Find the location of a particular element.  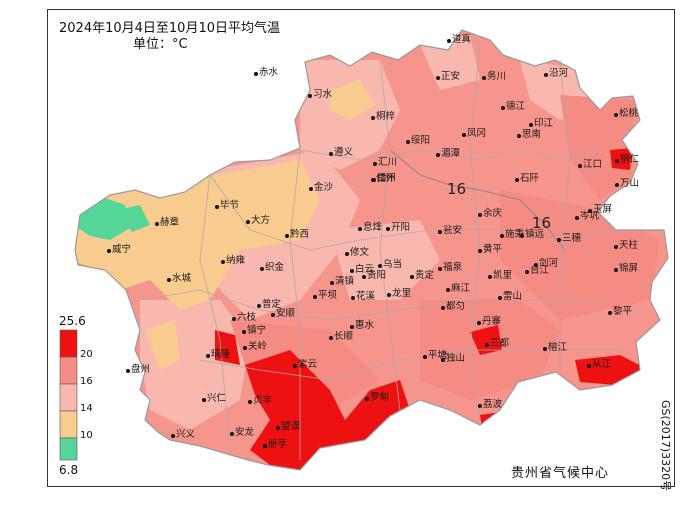

city-label: 玉屏 is located at coordinates (603, 209).